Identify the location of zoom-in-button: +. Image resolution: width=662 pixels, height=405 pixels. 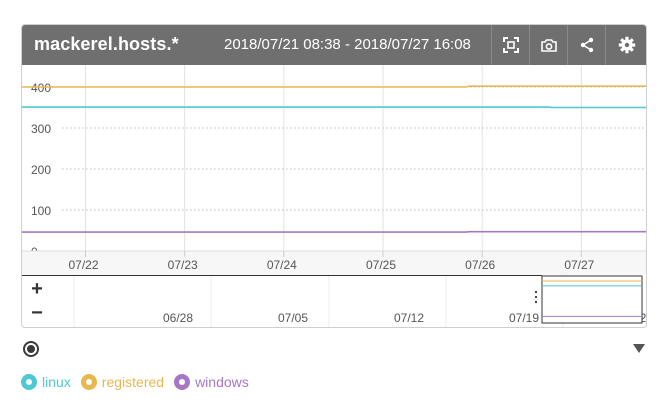
(37, 289).